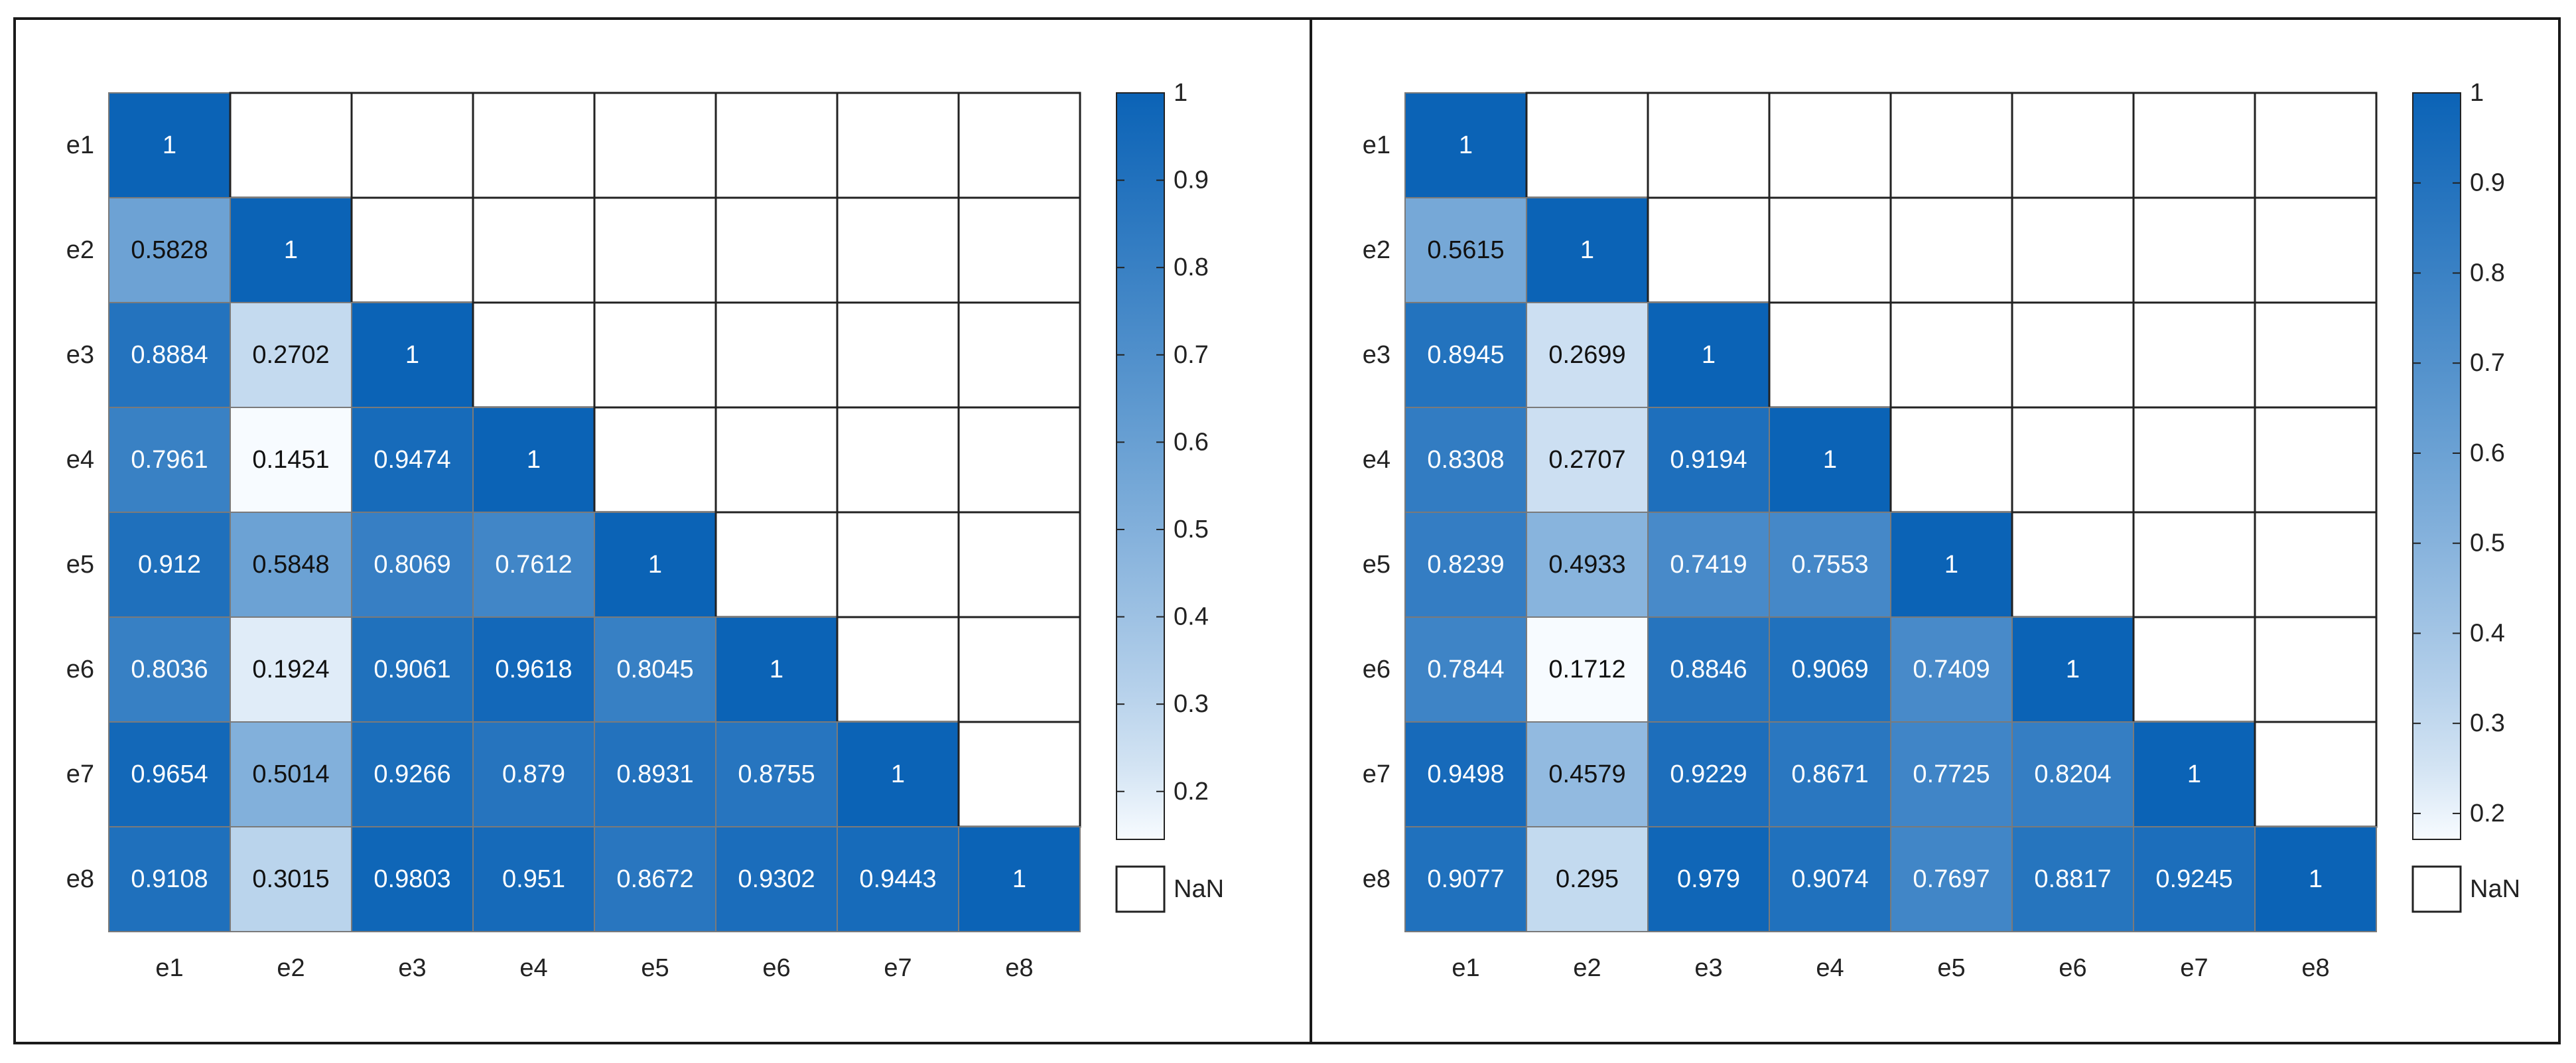 Image resolution: width=2576 pixels, height=1063 pixels. I want to click on heatmap-cell-r1-c5, so click(1951, 145).